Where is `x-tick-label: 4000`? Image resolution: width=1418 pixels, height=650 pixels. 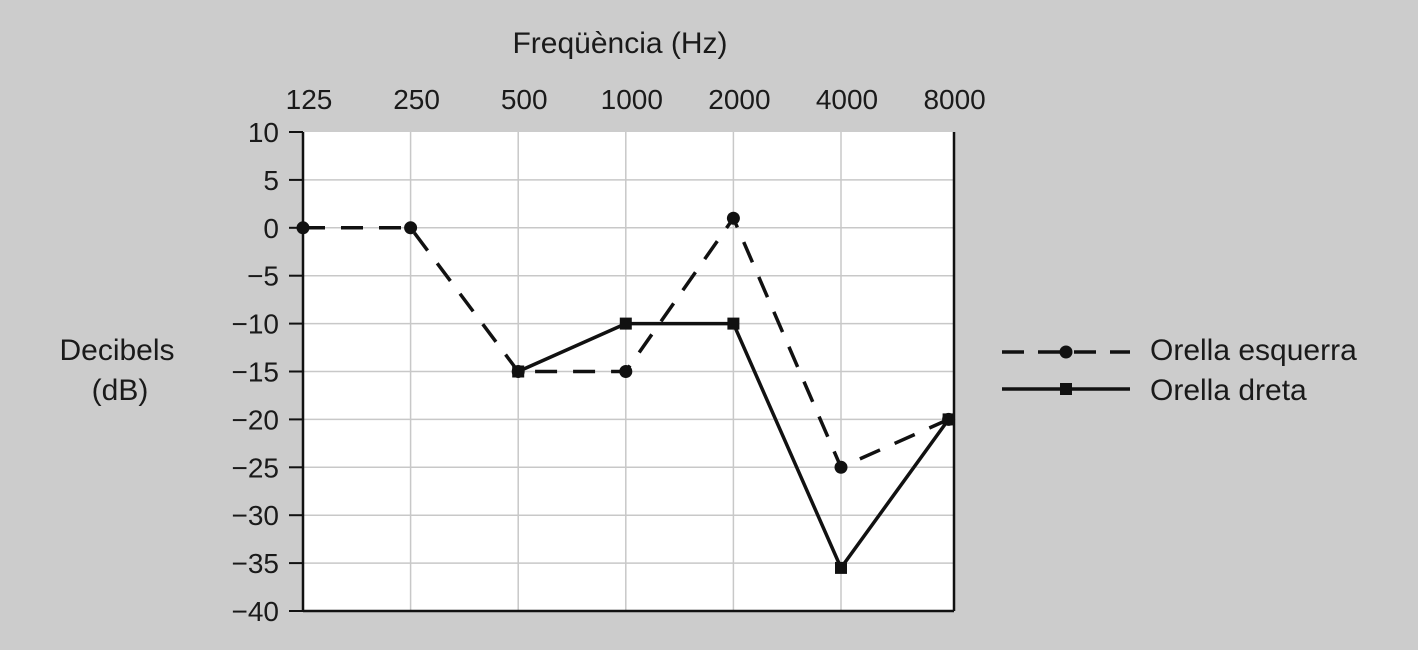
x-tick-label: 4000 is located at coordinates (847, 99).